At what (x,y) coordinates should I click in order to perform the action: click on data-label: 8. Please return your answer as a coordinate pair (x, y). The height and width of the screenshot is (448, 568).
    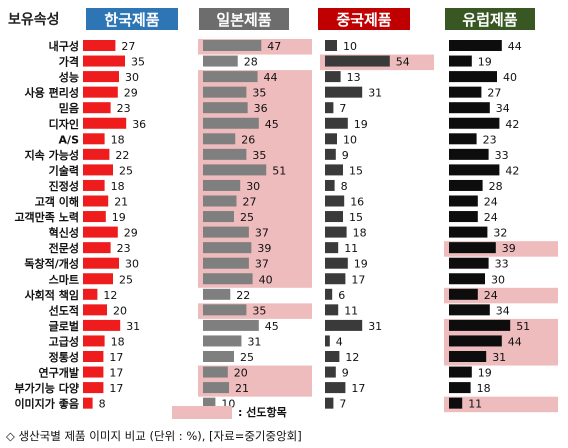
    Looking at the image, I should click on (344, 186).